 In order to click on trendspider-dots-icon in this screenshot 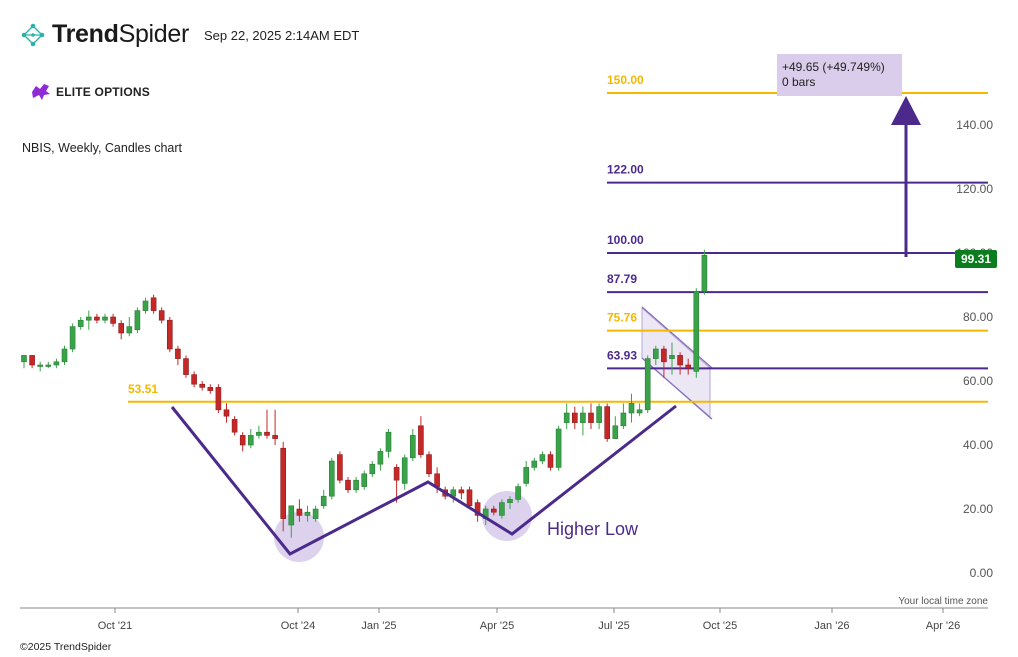, I will do `click(33, 34)`.